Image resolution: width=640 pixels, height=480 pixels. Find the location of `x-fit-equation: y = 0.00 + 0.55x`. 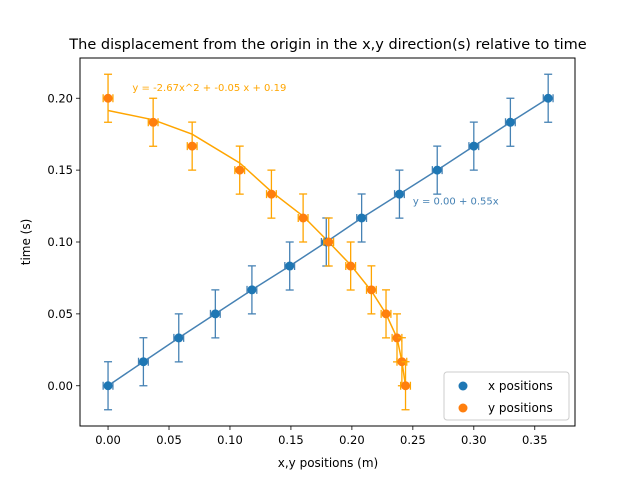

x-fit-equation: y = 0.00 + 0.55x is located at coordinates (456, 202).